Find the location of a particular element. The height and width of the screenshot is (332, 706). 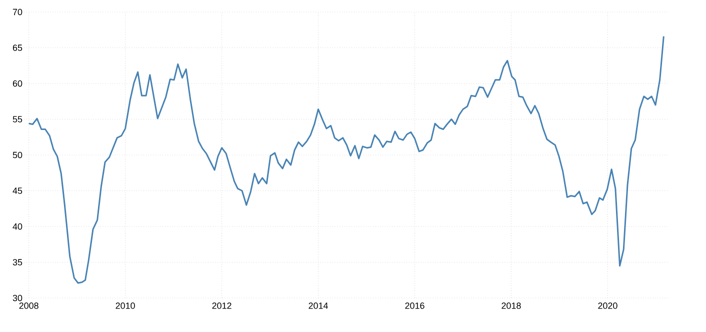

y-tick-label: 30 is located at coordinates (17, 298).